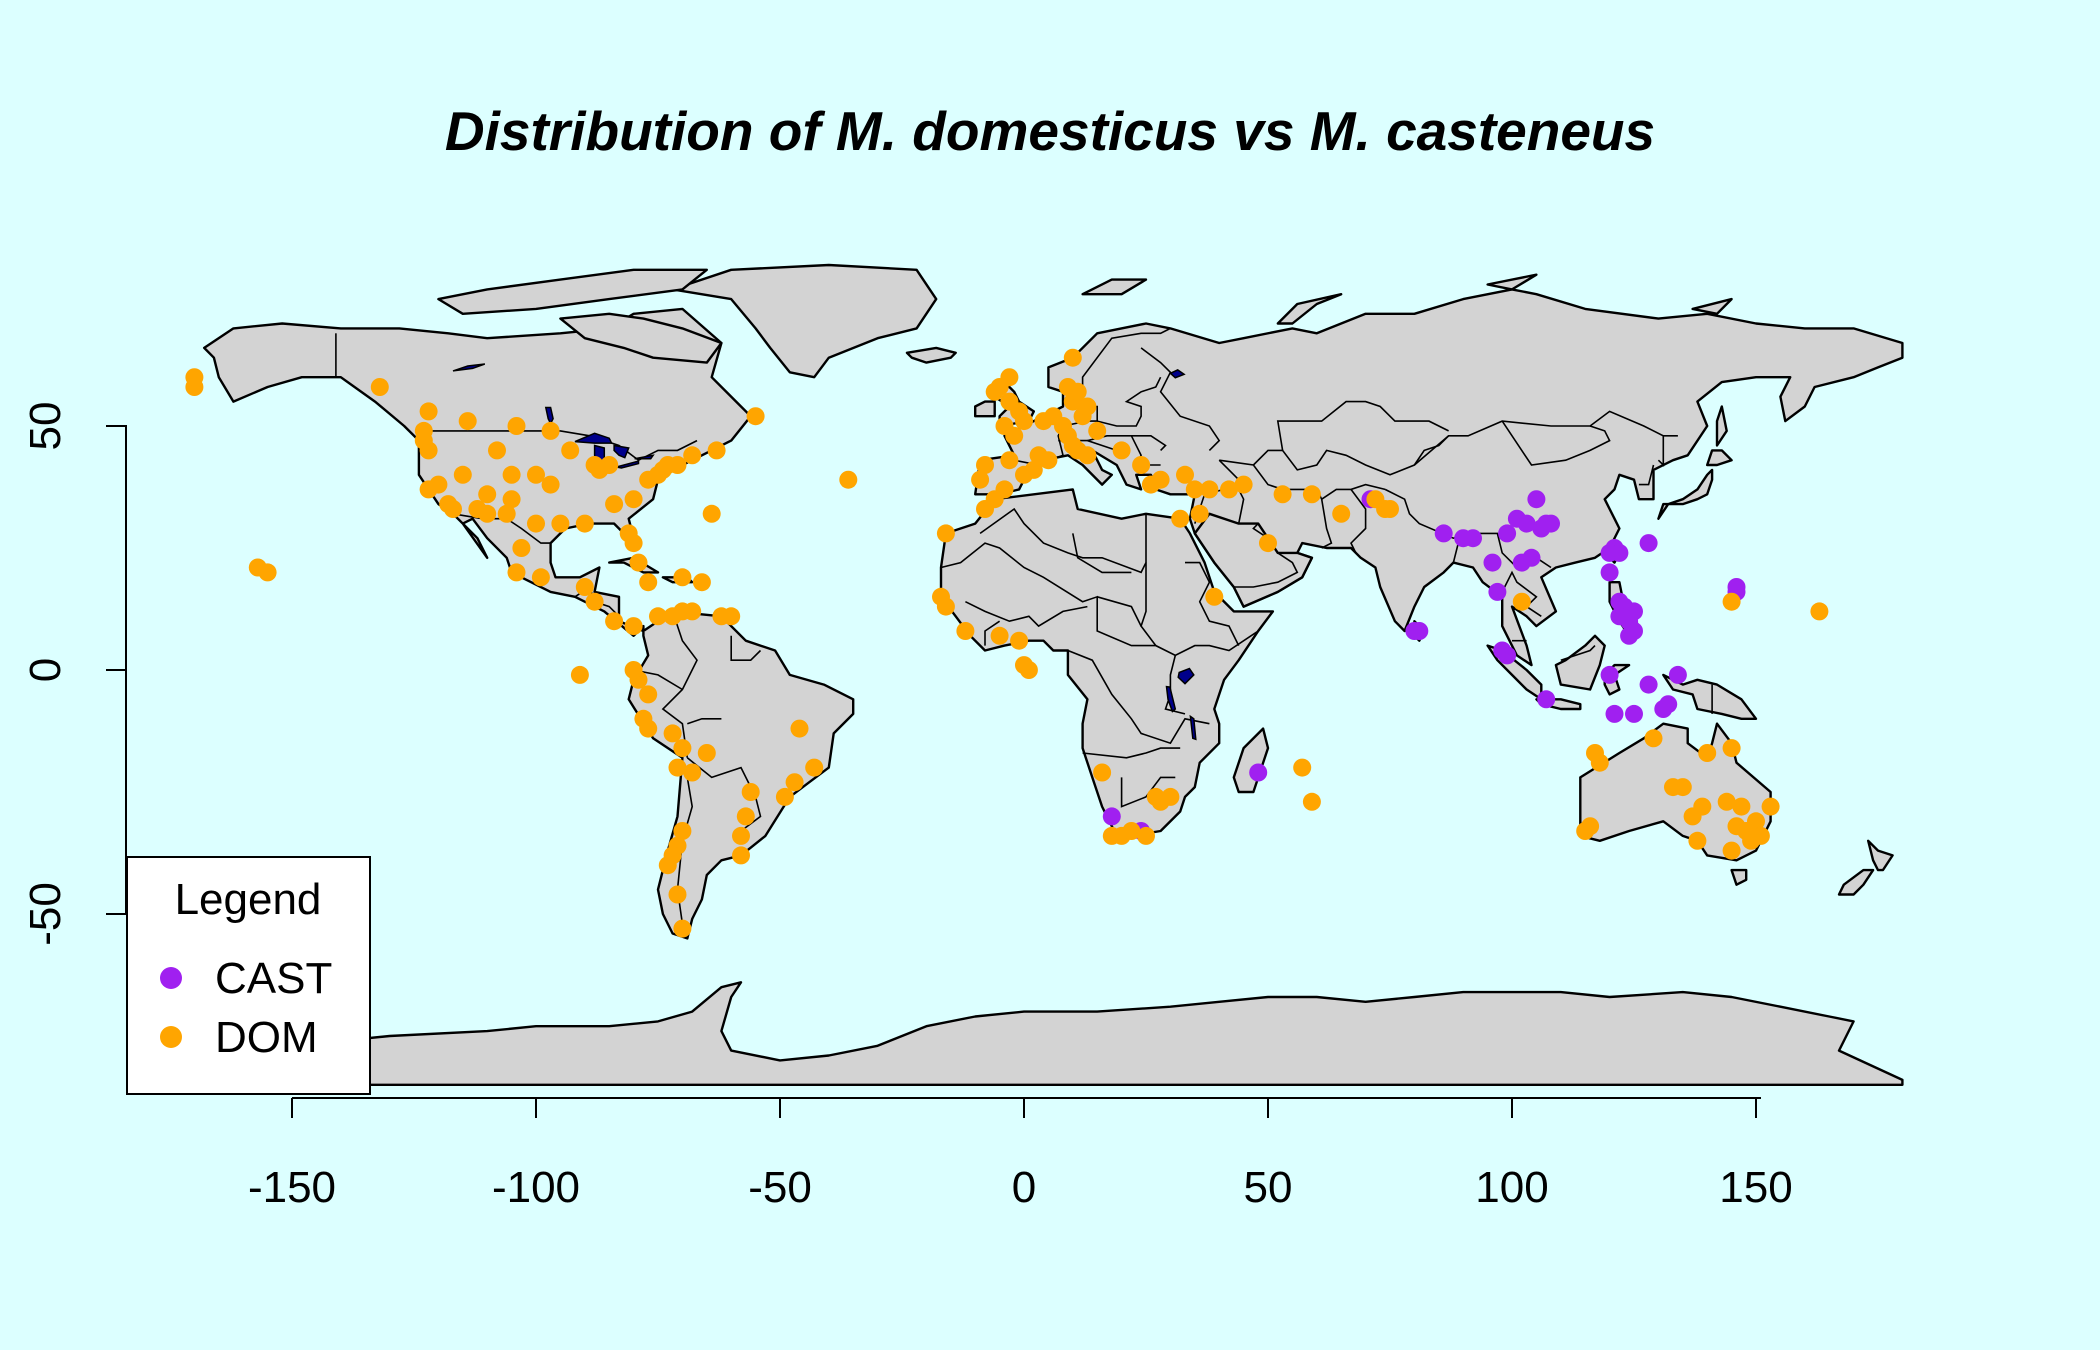 Image resolution: width=2100 pixels, height=1350 pixels. I want to click on x-tick-label: -150, so click(292, 1187).